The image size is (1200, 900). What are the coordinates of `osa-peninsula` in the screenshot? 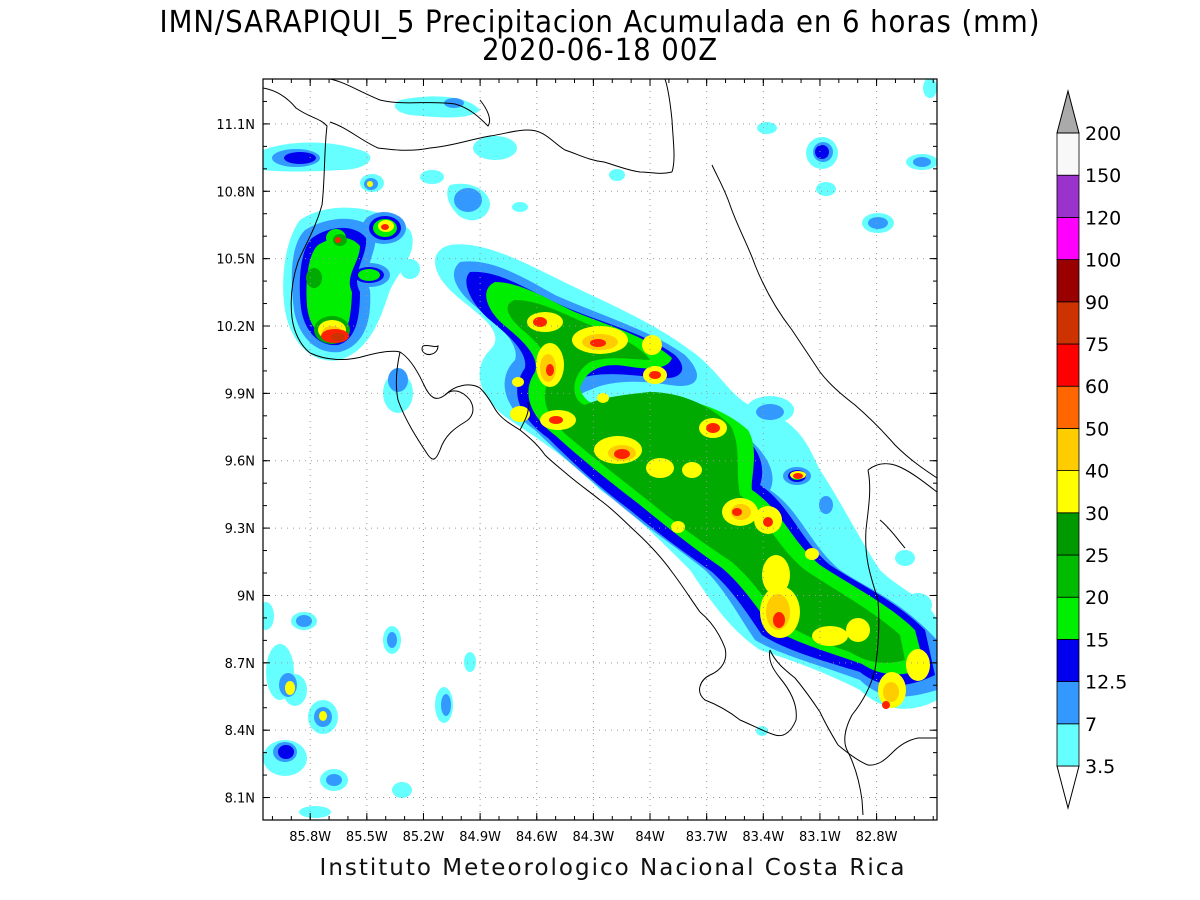 It's located at (804, 697).